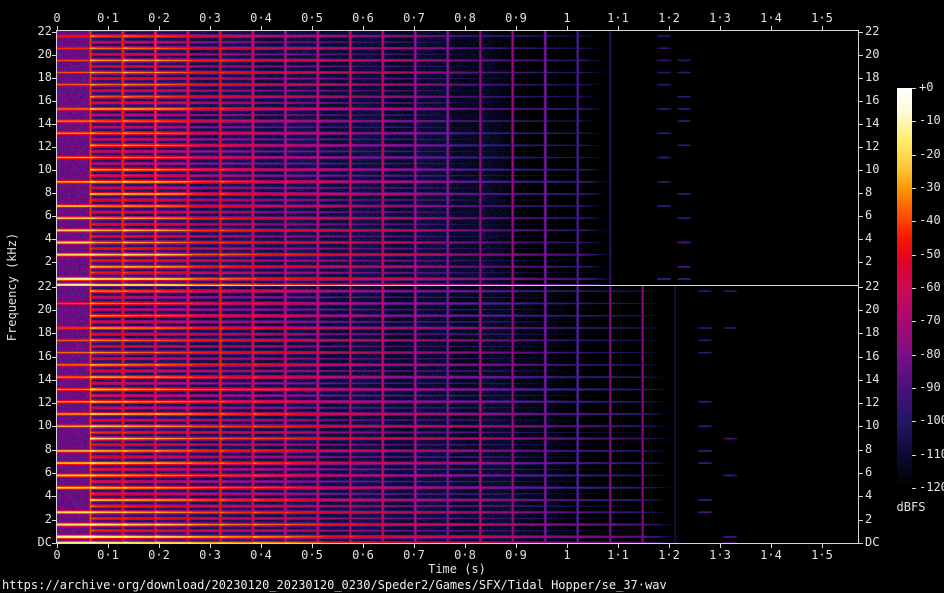 The image size is (944, 593). I want to click on colorbar, so click(904, 288).